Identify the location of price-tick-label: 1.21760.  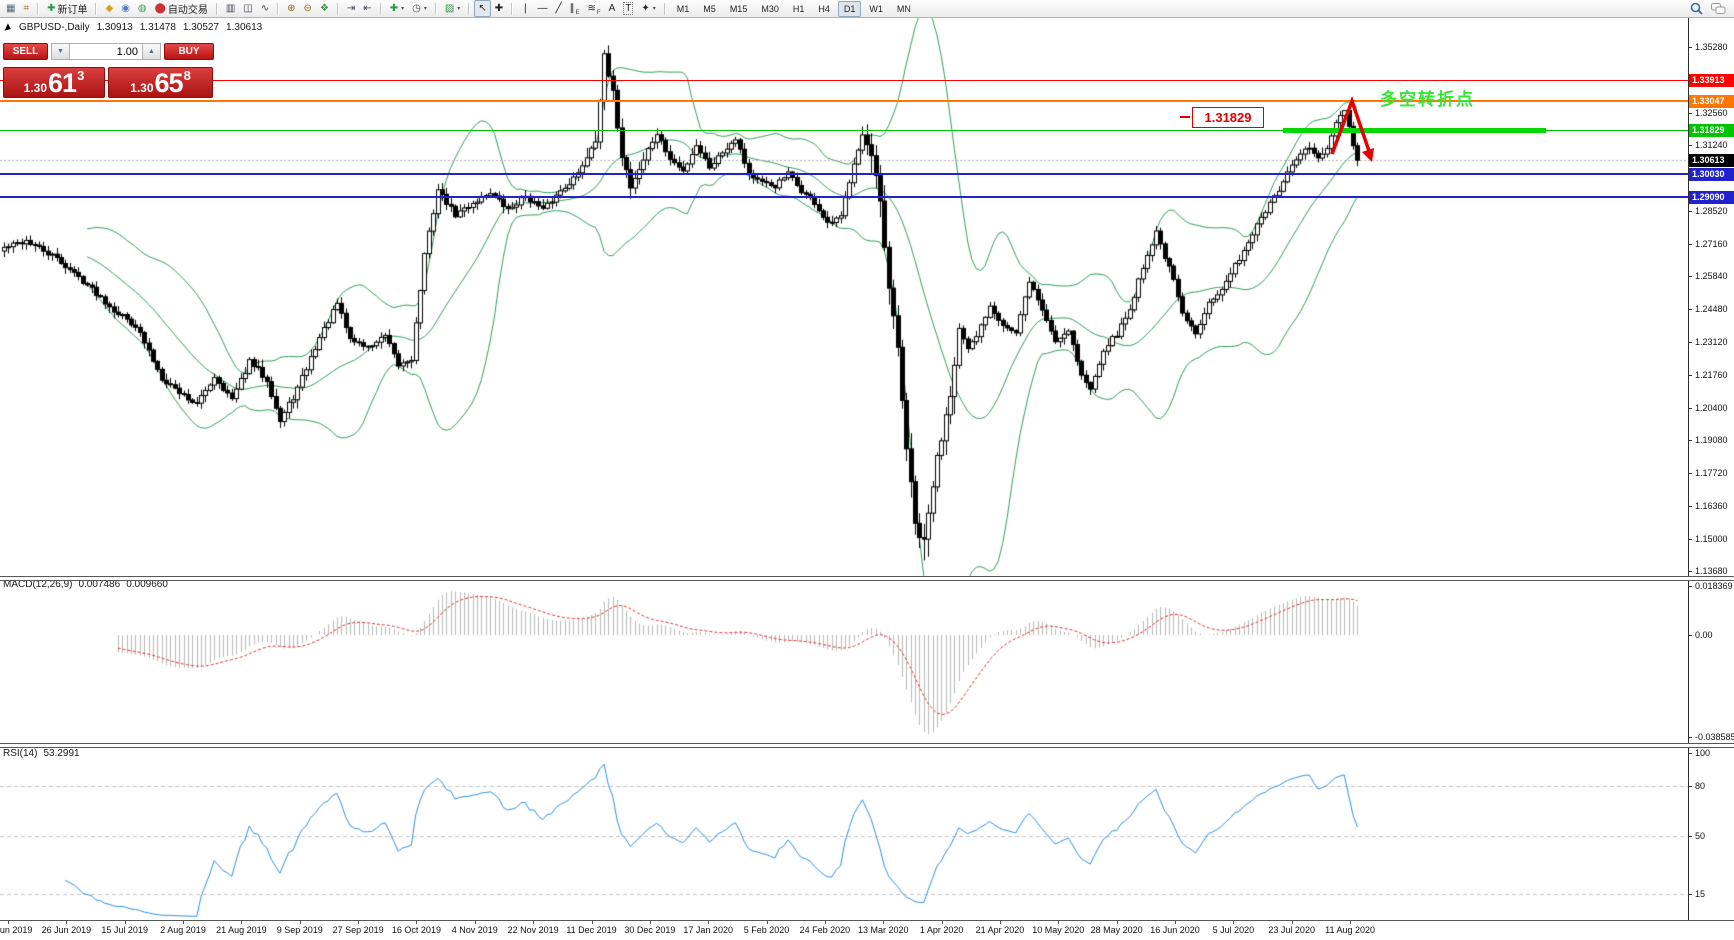
(1711, 375).